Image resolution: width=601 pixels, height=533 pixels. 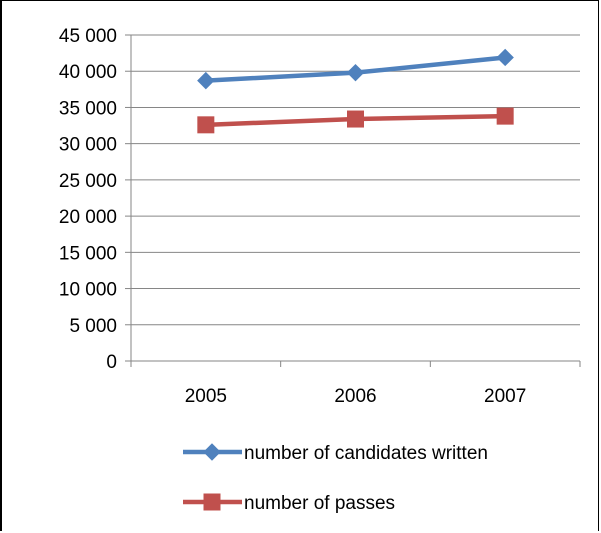 What do you see at coordinates (88, 290) in the screenshot?
I see `y-tick-label: 10 000` at bounding box center [88, 290].